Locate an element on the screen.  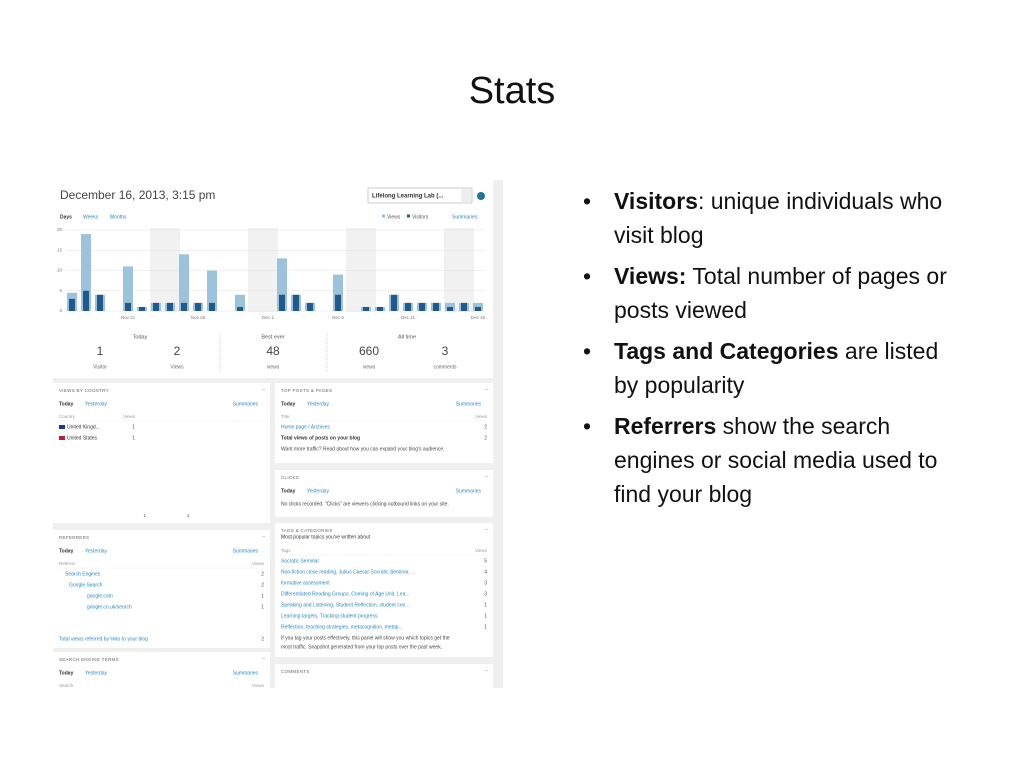
row-label: Socratic Seminar is located at coordinates (300, 561).